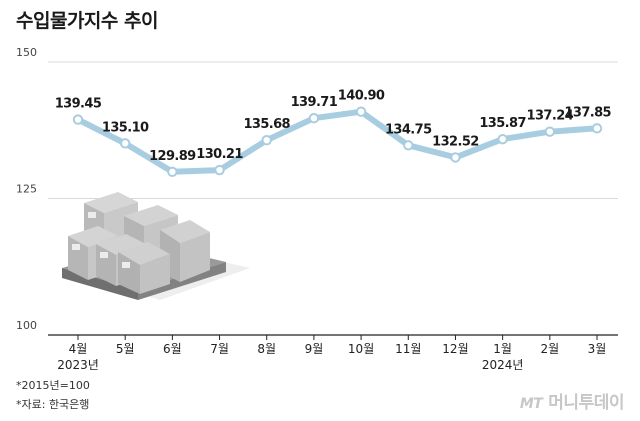 This screenshot has height=421, width=640. I want to click on x-tick-label-8: 12월, so click(455, 349).